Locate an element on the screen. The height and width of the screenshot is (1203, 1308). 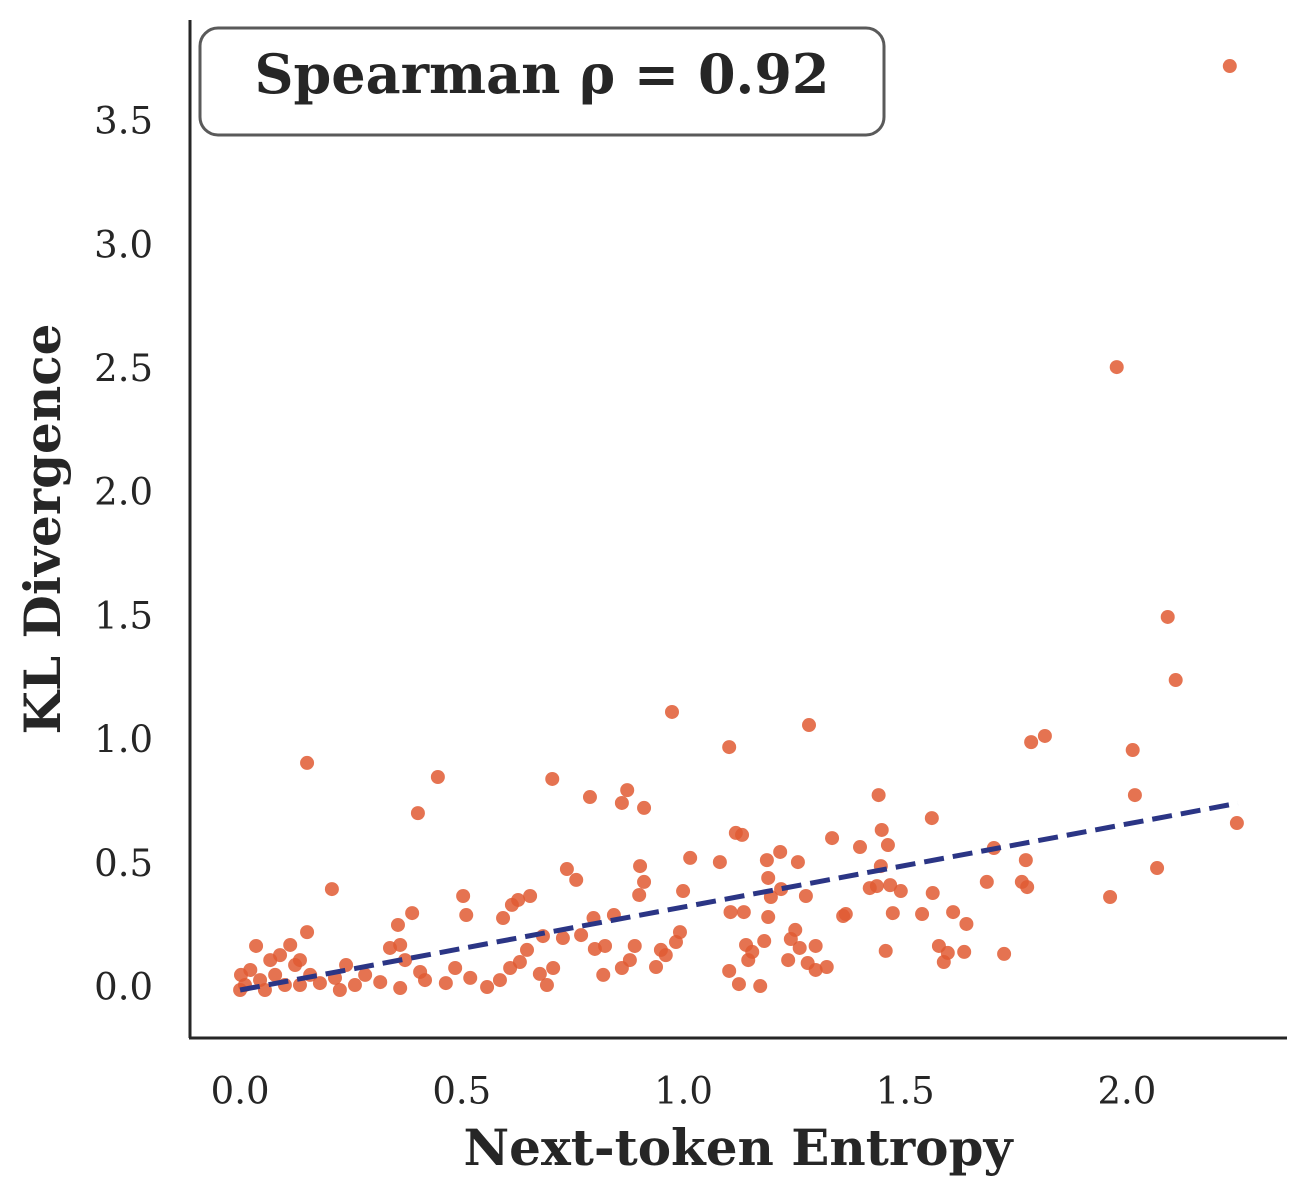
x-tick-label: 0.5 is located at coordinates (461, 1091).